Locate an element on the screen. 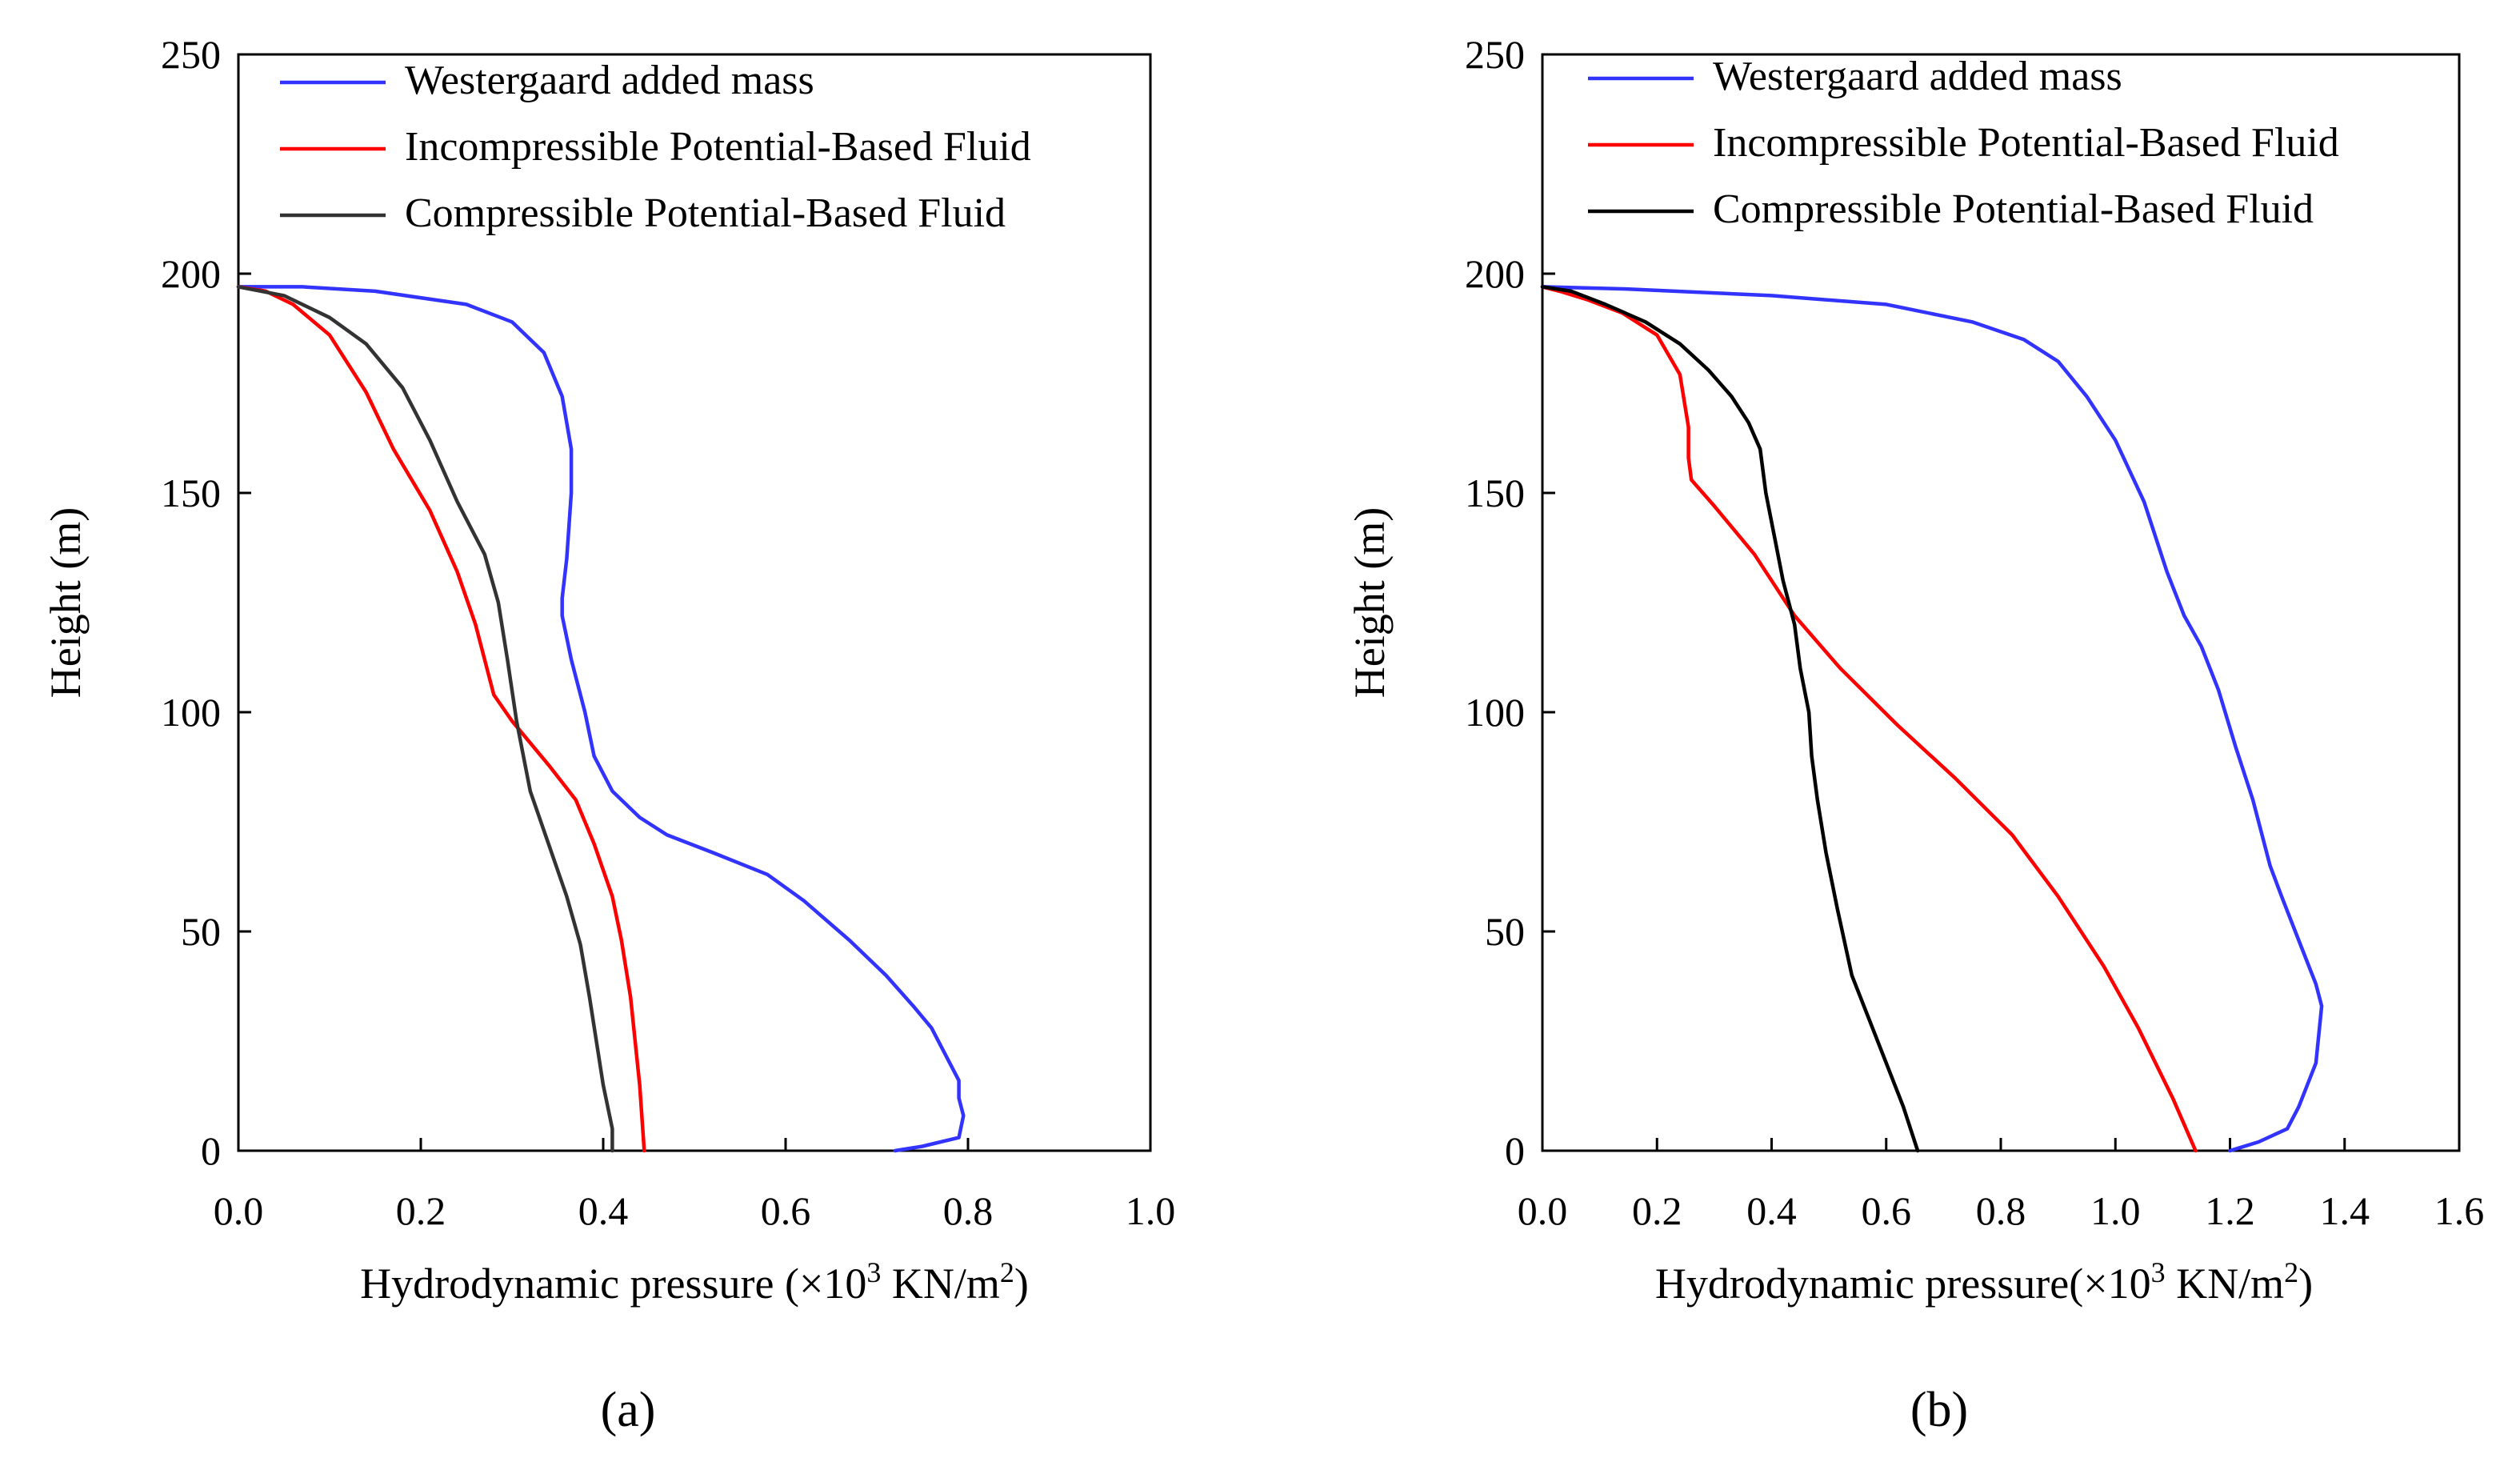 The width and height of the screenshot is (2520, 1466). x-axis-title-b-main: Hydrodynamic pressure(×10 is located at coordinates (1903, 1284).